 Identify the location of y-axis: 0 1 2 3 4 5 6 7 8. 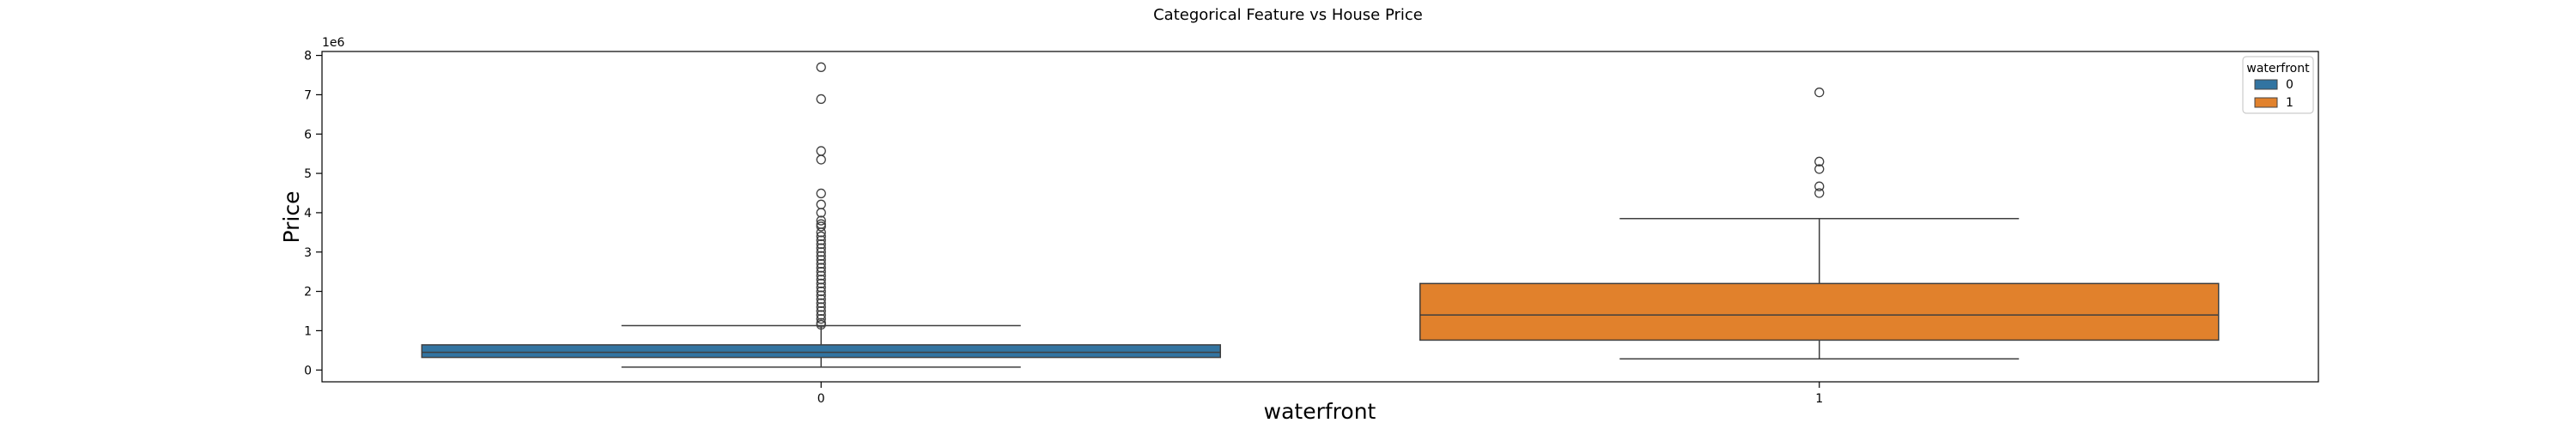
(313, 214).